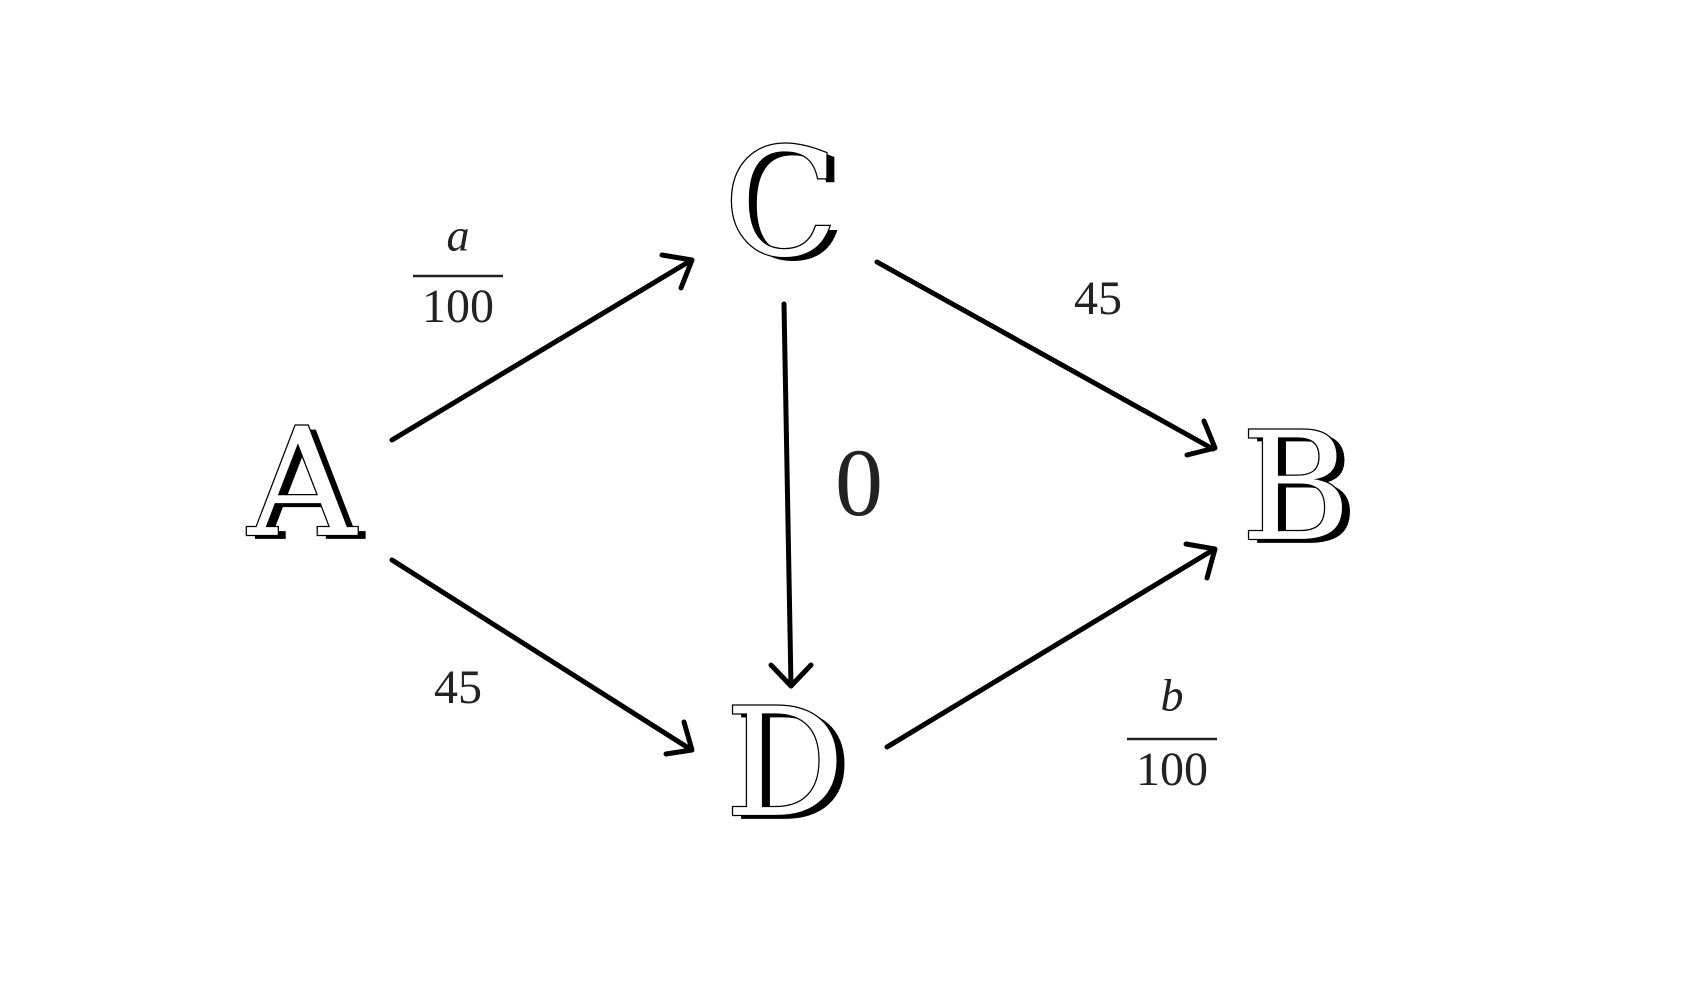  Describe the element at coordinates (1046, 358) in the screenshot. I see `edge-c-to-b` at that location.